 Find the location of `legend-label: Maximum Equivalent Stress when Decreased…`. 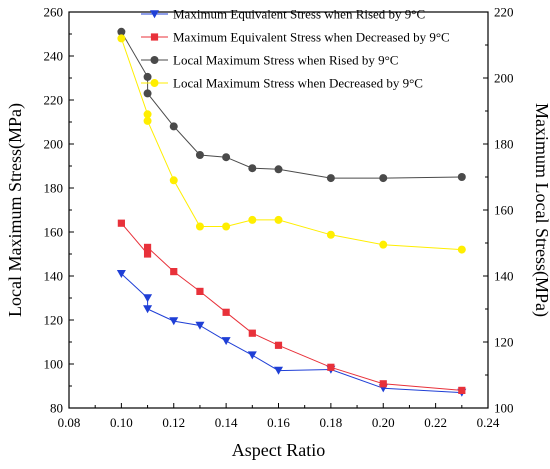

legend-label: Maximum Equivalent Stress when Decreased… is located at coordinates (311, 37).